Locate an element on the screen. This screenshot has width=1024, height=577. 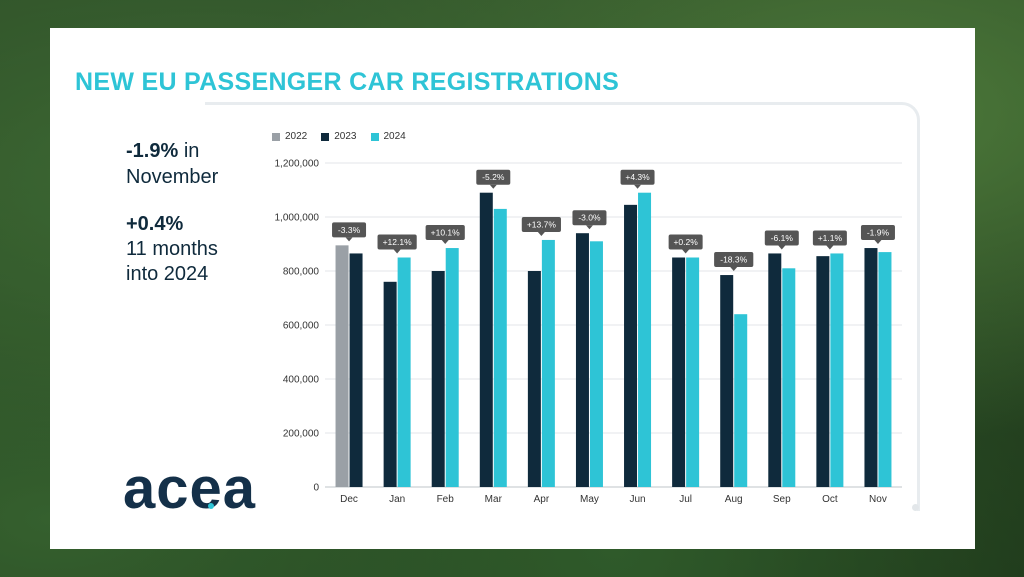
chart-legend: 2022 2023 2024 is located at coordinates (339, 136).